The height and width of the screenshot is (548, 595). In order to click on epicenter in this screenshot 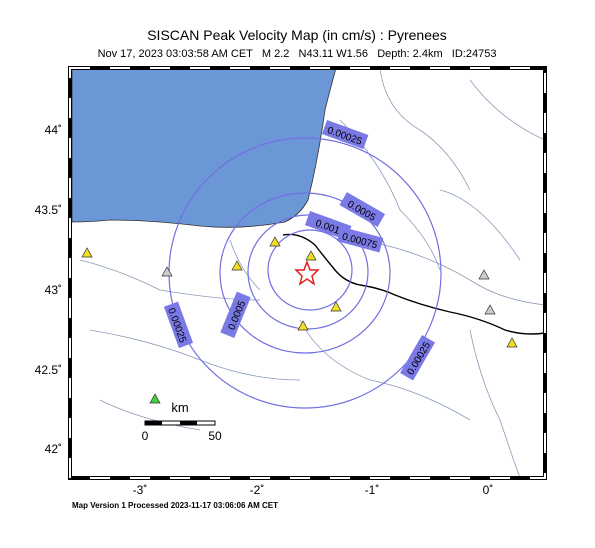, I will do `click(307, 272)`.